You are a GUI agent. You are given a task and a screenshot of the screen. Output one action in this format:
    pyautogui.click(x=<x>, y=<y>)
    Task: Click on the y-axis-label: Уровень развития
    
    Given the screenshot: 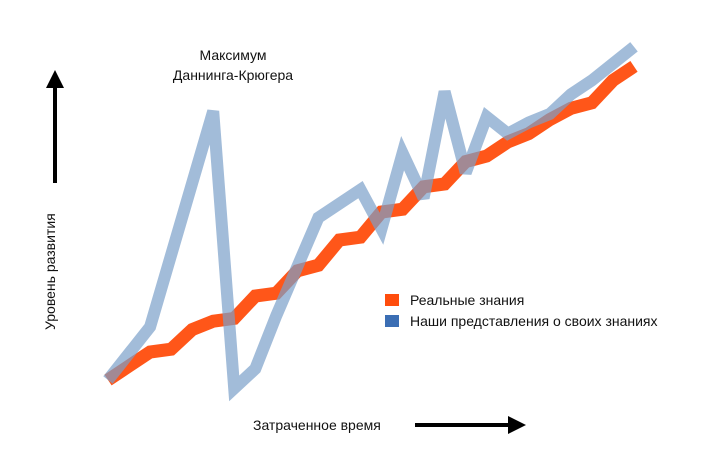 What is the action you would take?
    pyautogui.click(x=50, y=271)
    